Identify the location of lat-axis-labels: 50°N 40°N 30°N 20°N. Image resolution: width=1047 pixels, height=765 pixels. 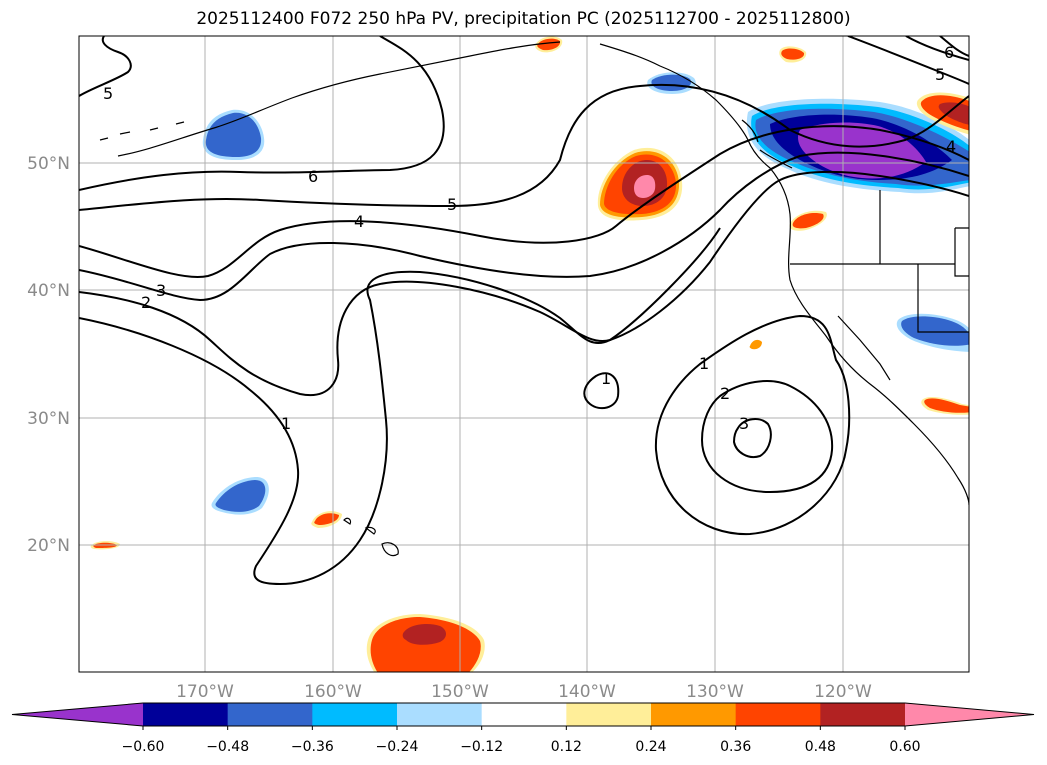
(48, 355).